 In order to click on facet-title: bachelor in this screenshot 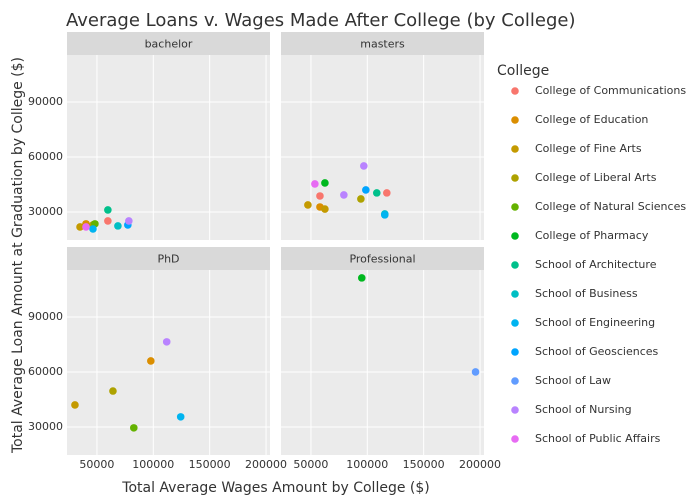, I will do `click(169, 44)`.